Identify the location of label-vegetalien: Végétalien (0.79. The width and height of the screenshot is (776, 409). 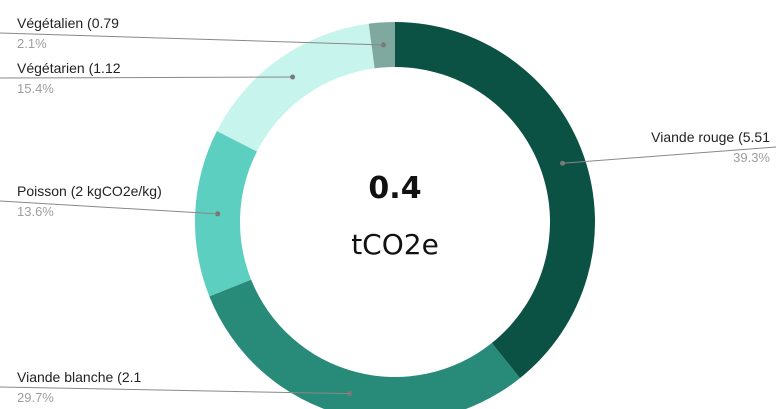
(68, 23).